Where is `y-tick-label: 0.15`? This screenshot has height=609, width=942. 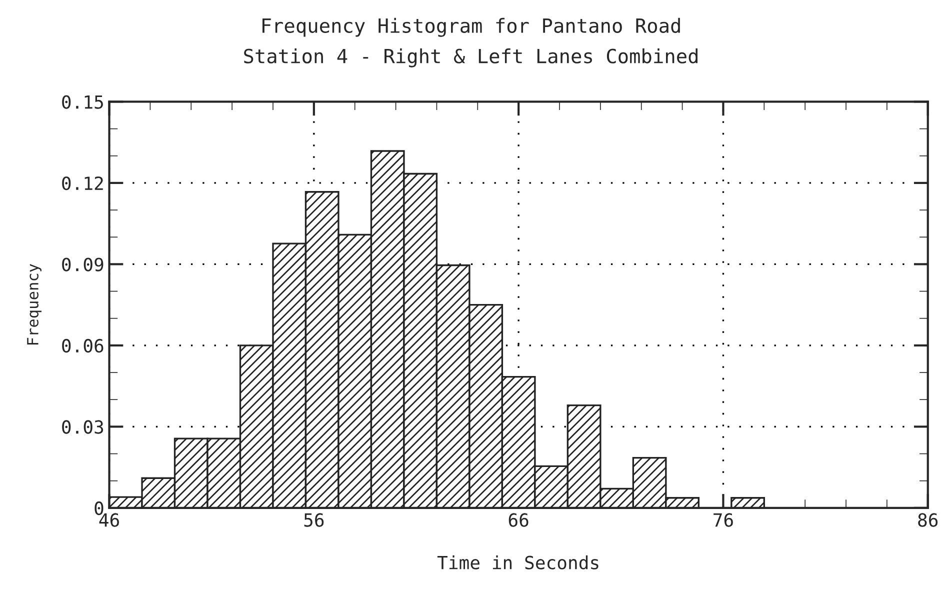
y-tick-label: 0.15 is located at coordinates (82, 102).